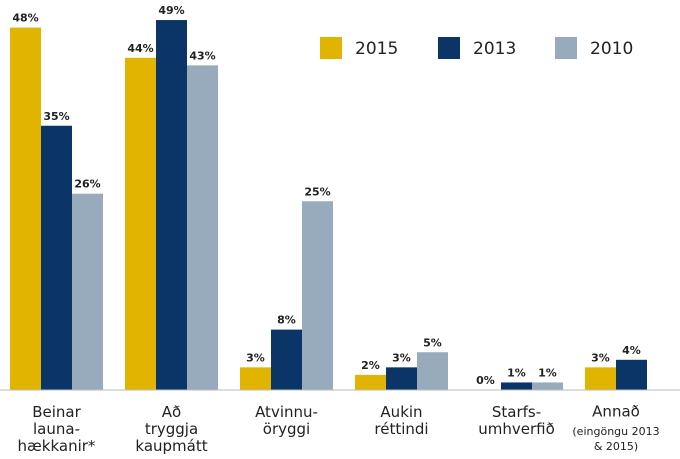 The height and width of the screenshot is (459, 680). What do you see at coordinates (631, 350) in the screenshot?
I see `value-label: 4%` at bounding box center [631, 350].